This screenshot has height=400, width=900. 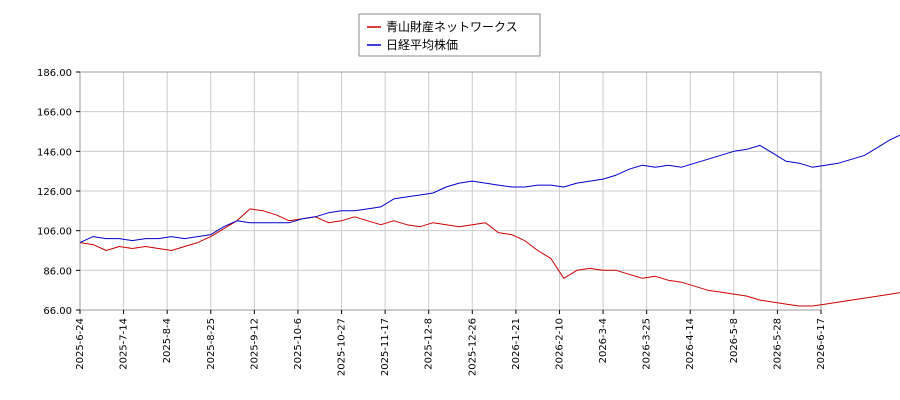 I want to click on x-tick-label: 2025-7-14, so click(x=124, y=344).